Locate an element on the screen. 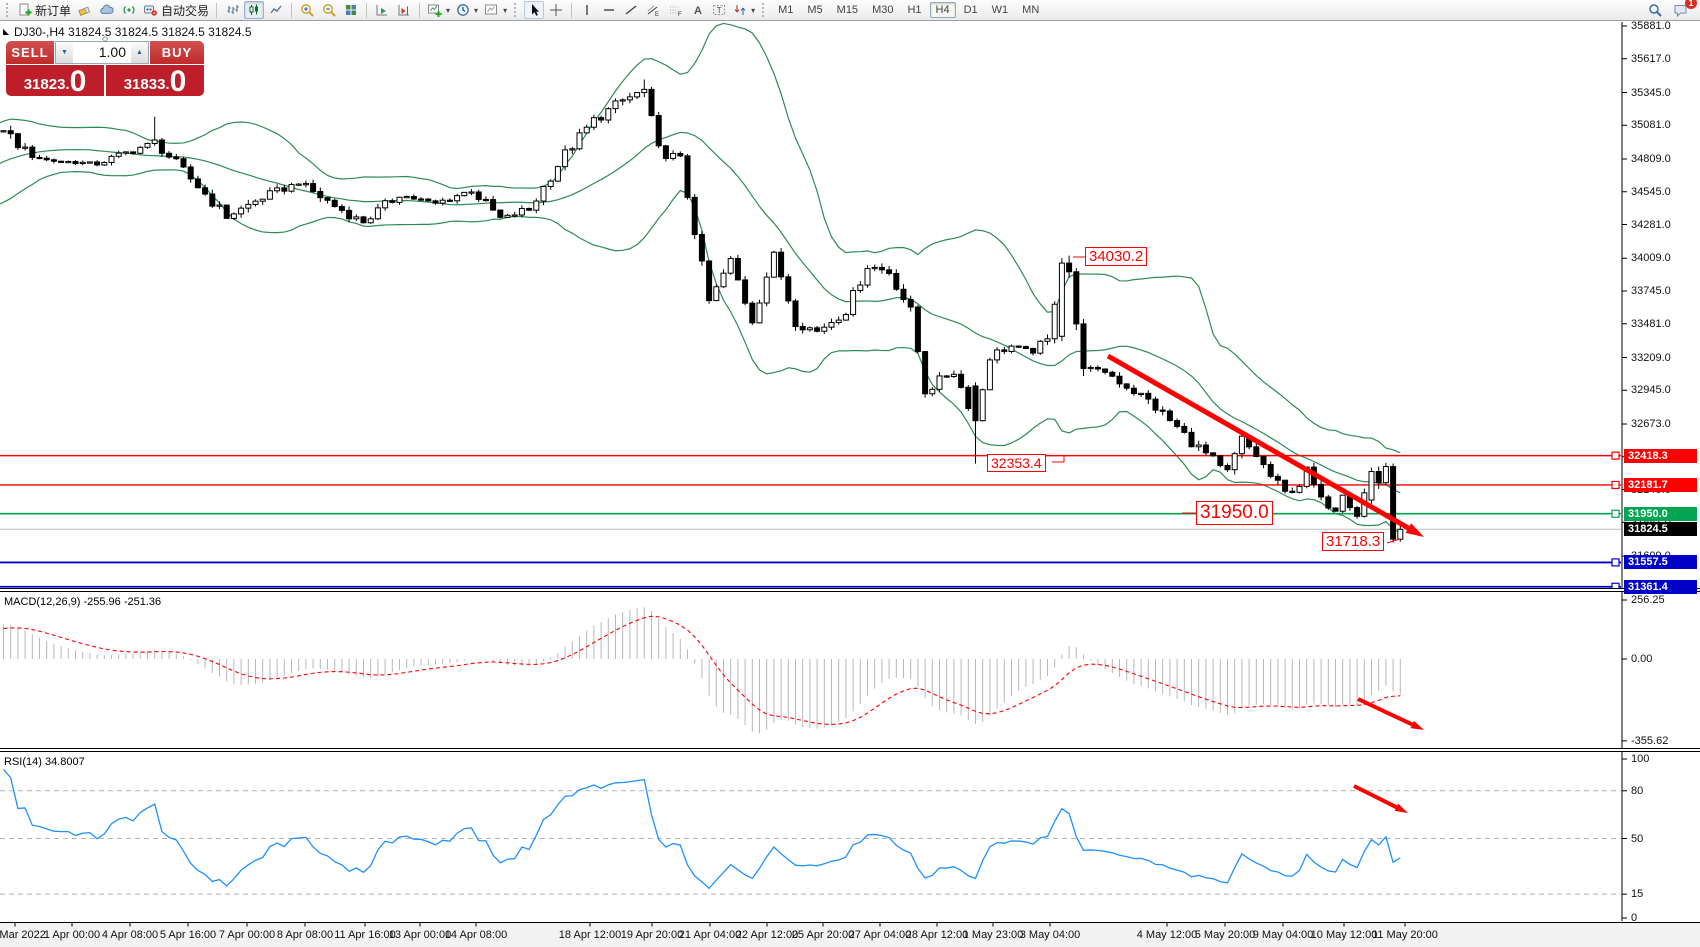 This screenshot has height=947, width=1700. chart-shift-icon is located at coordinates (404, 10).